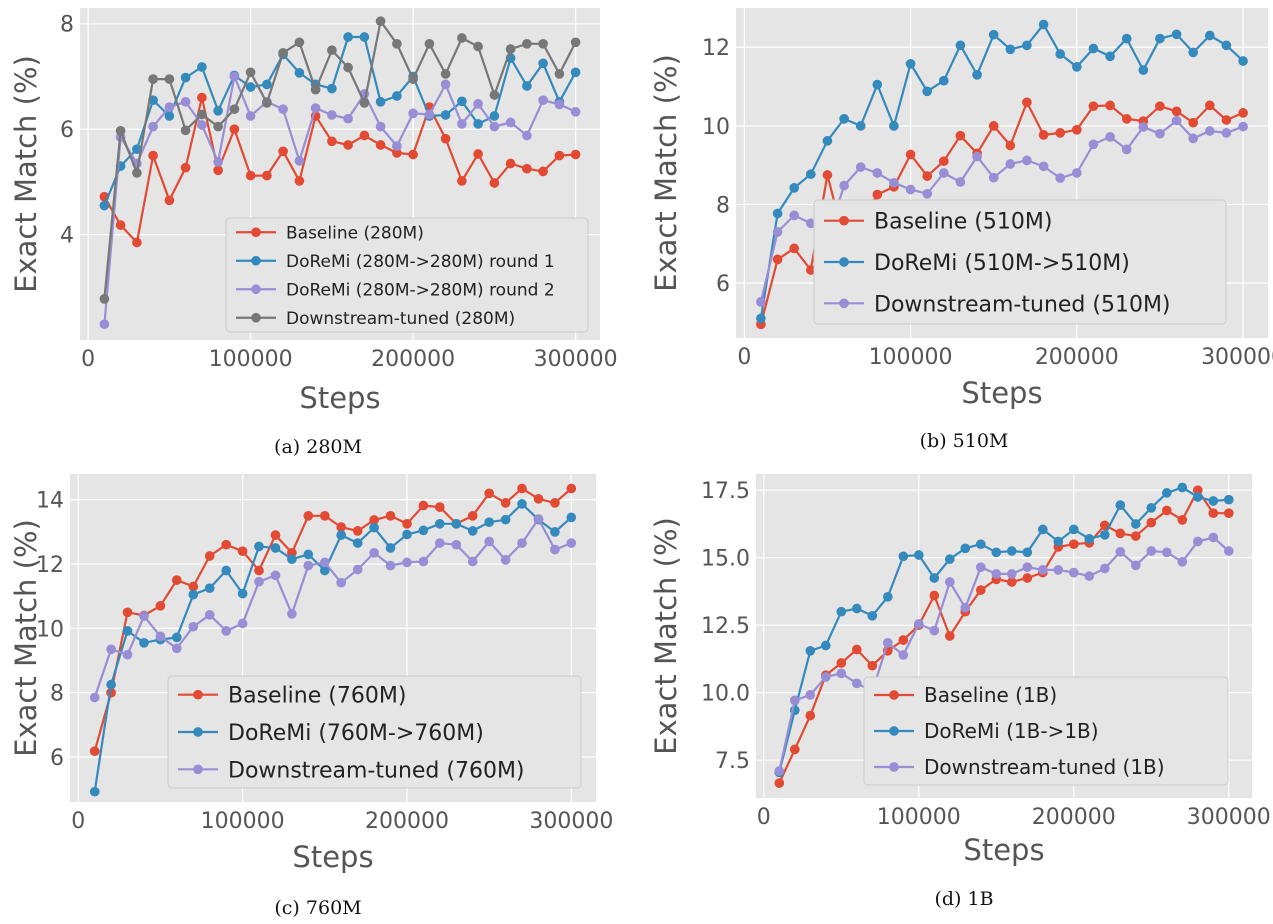 The image size is (1273, 924). What do you see at coordinates (964, 441) in the screenshot?
I see `caption-b: (b) 510M` at bounding box center [964, 441].